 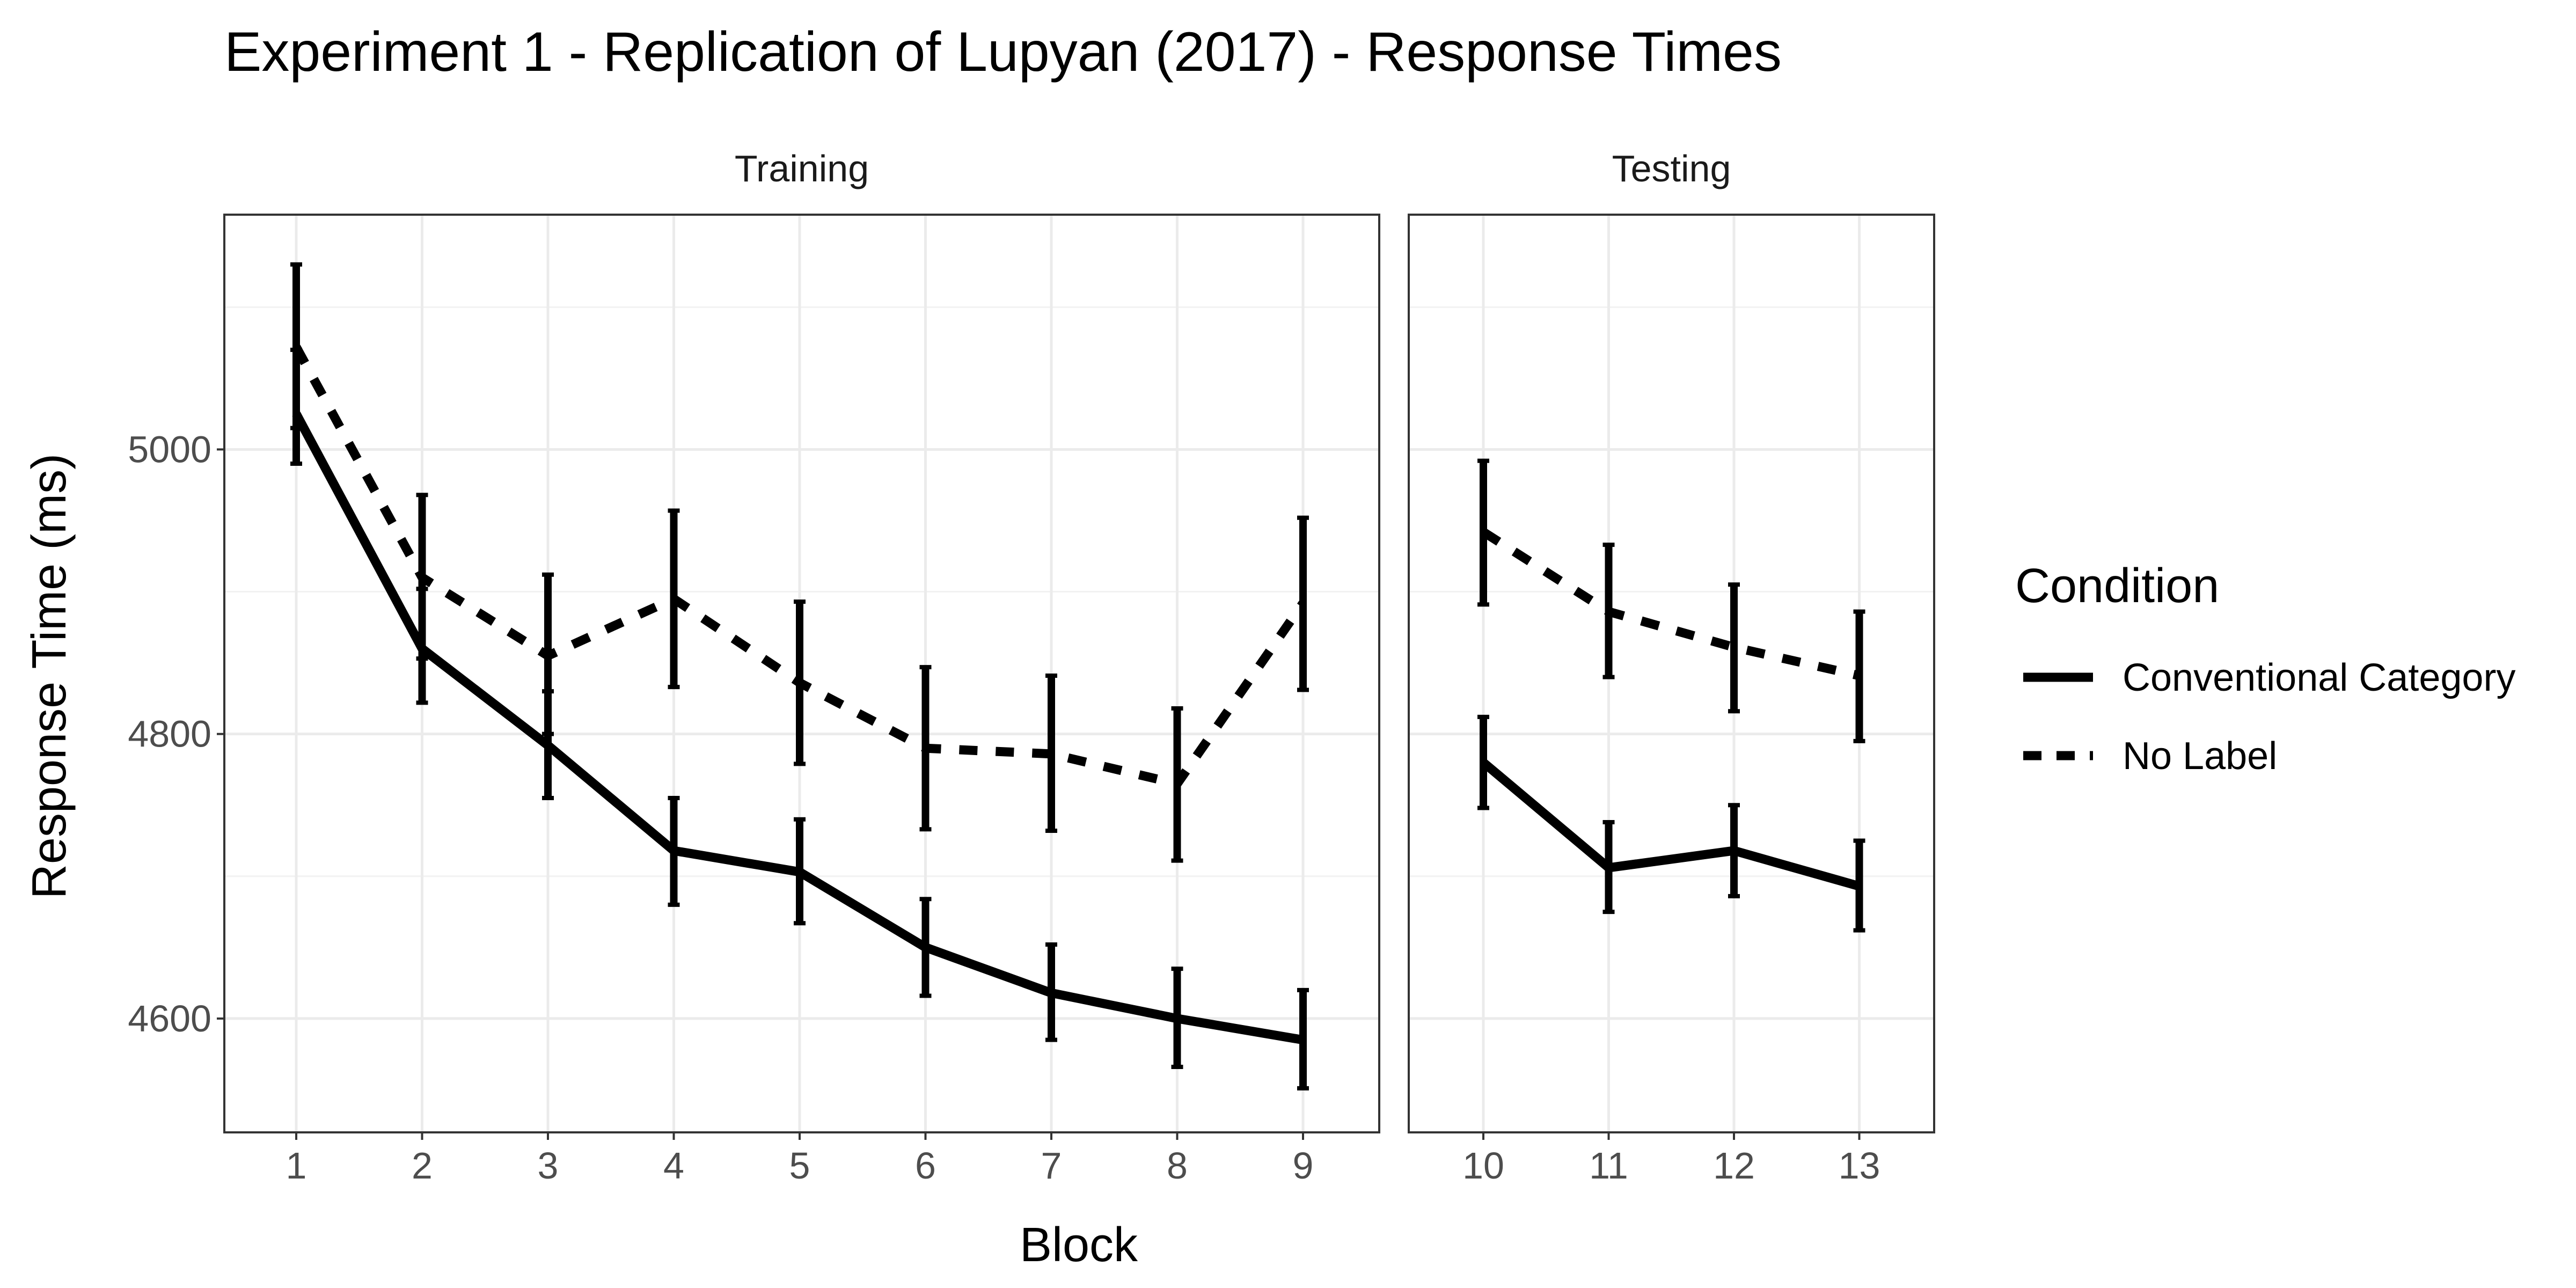 I want to click on x-tick-label: 3, so click(x=548, y=1166).